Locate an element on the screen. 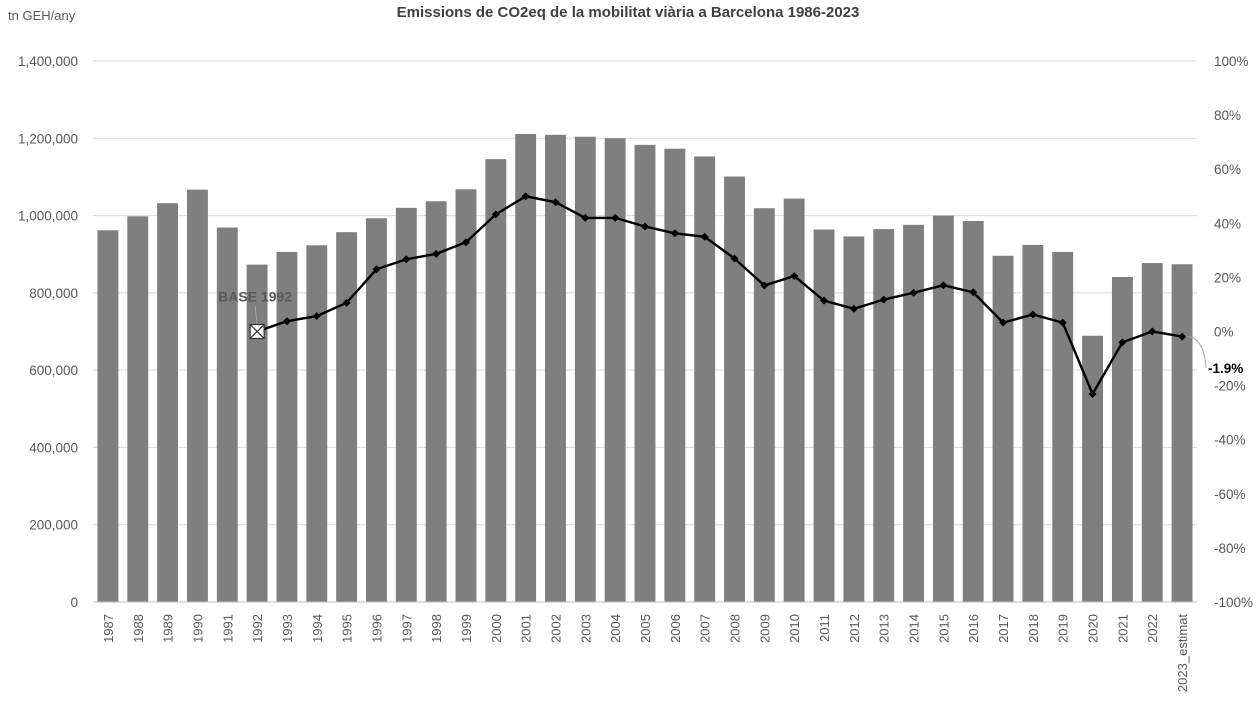  y-tick-label: 200,000 is located at coordinates (53, 525).